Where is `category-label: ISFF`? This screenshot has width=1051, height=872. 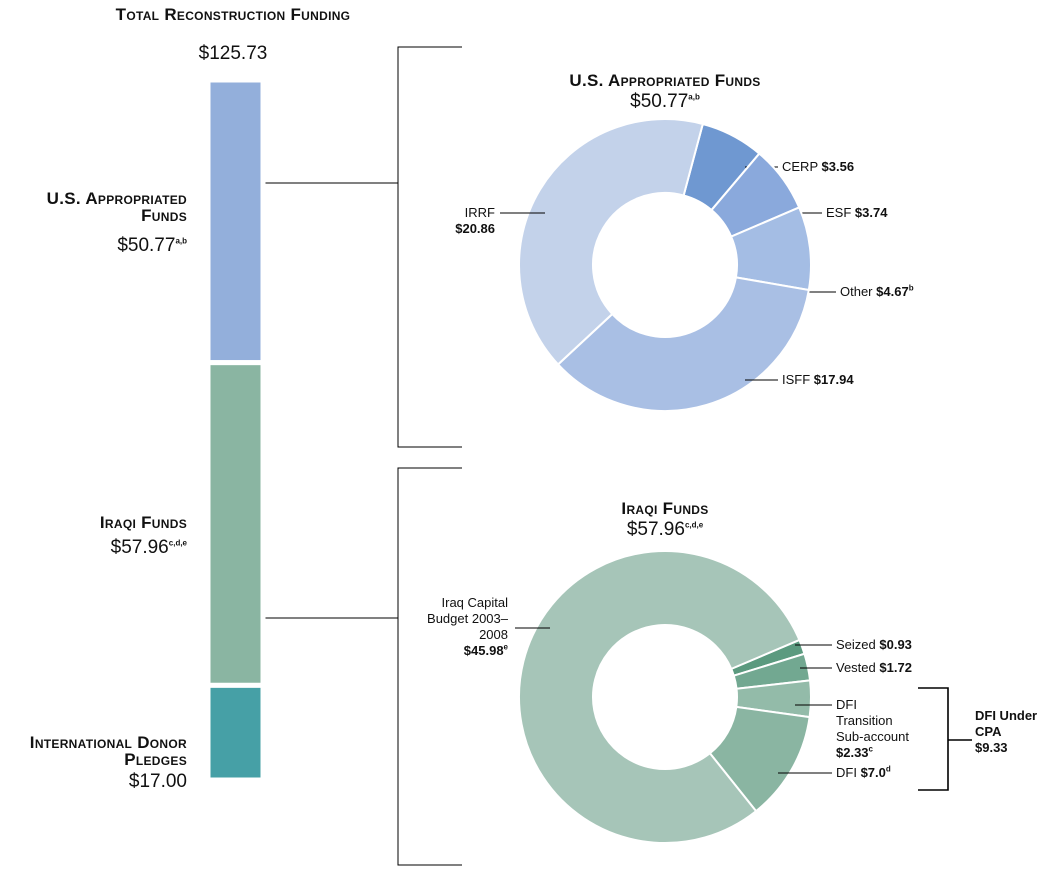 category-label: ISFF is located at coordinates (796, 379).